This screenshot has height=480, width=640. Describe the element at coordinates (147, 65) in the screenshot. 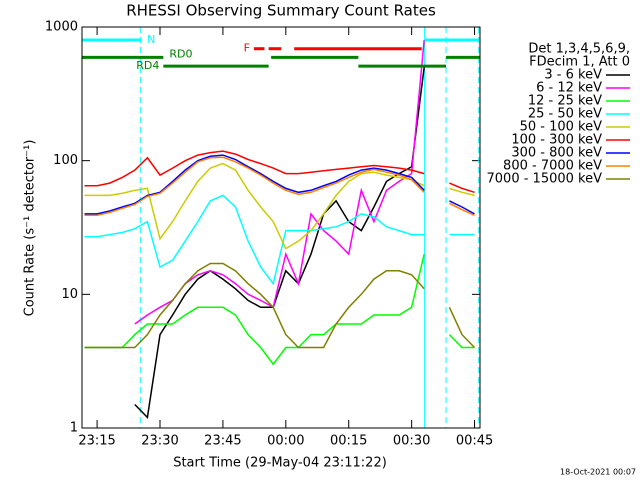

I see `flag-label: RD4` at that location.